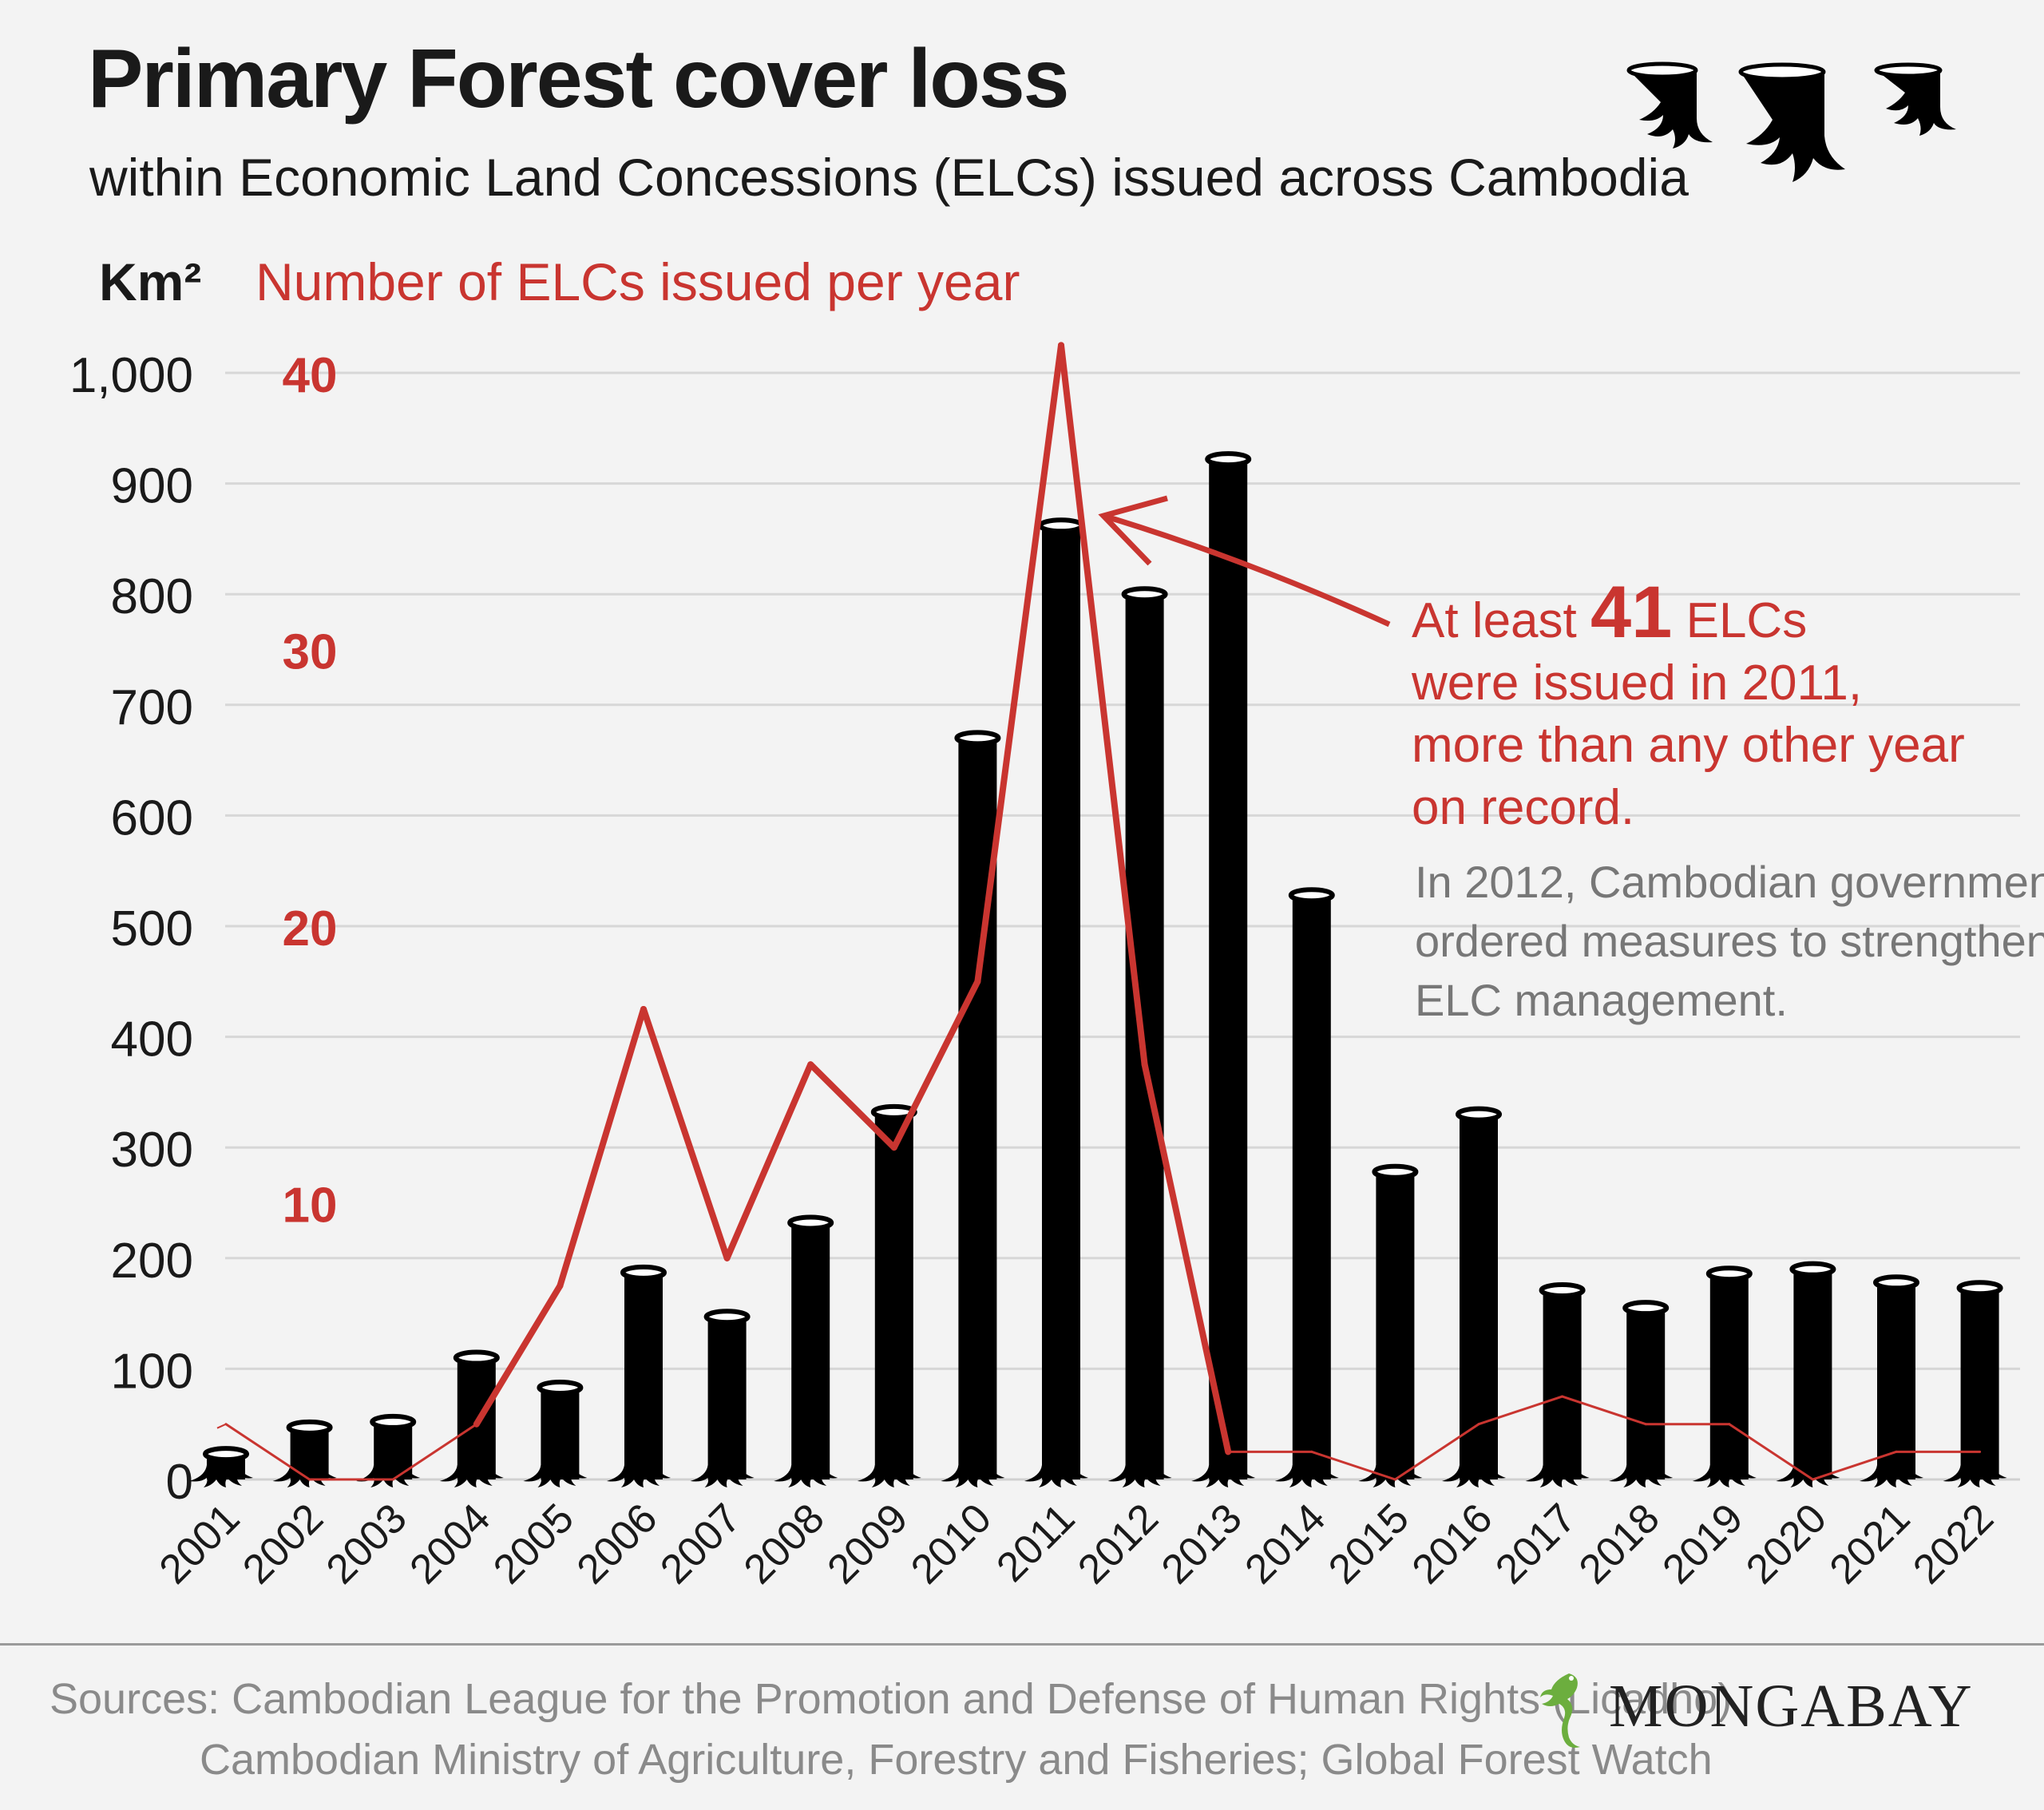 The width and height of the screenshot is (2044, 1810). I want to click on y-tick-label: 900, so click(152, 487).